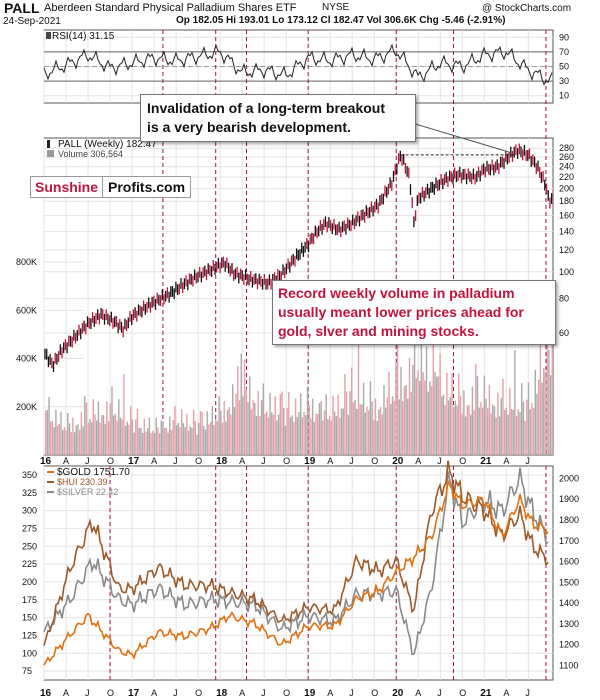 The height and width of the screenshot is (700, 600). What do you see at coordinates (569, 582) in the screenshot?
I see `gold-tick-label: 1500` at bounding box center [569, 582].